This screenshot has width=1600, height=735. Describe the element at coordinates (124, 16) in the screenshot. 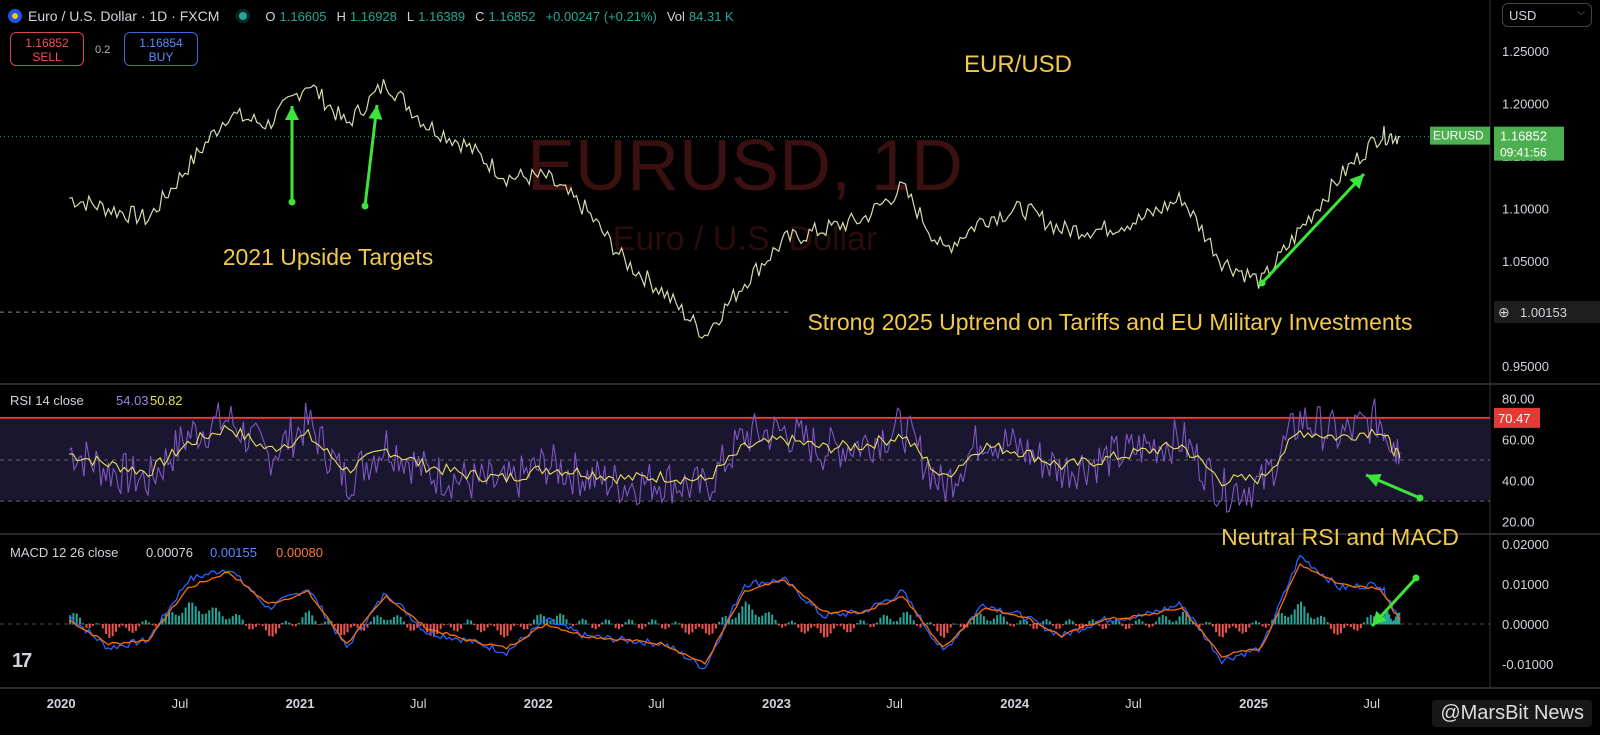

I see `symbol-title: Euro / U.S. Dollar · 1D · FXCM` at that location.